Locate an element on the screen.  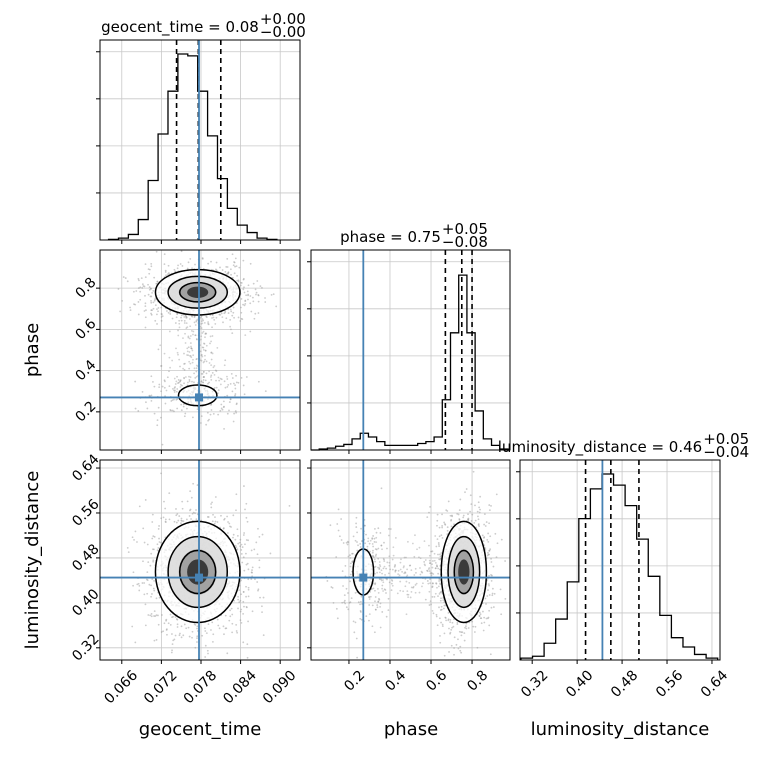
hist-phase-title-minus: −0.08 is located at coordinates (465, 242).